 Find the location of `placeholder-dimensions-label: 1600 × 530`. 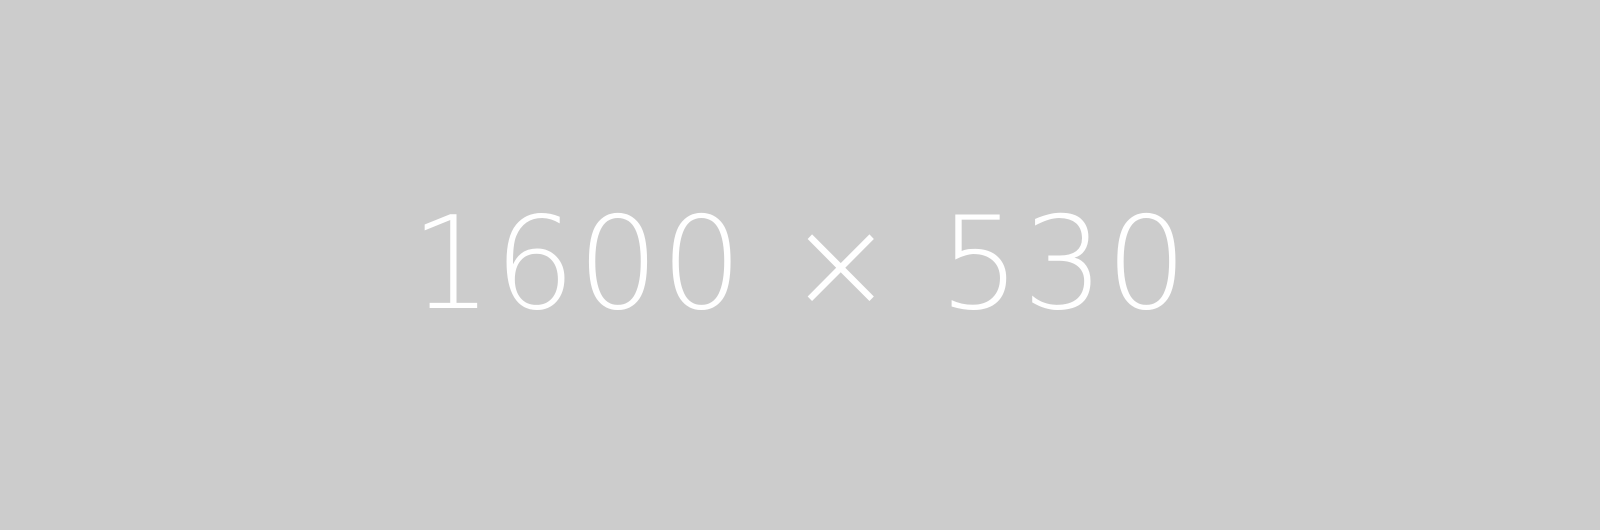

placeholder-dimensions-label: 1600 × 530 is located at coordinates (800, 264).